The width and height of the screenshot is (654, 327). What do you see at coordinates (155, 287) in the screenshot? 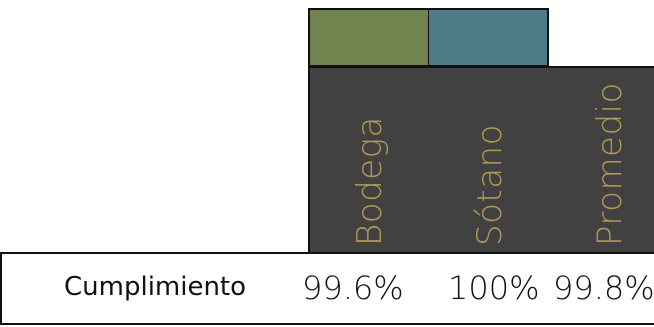
I see `row-label: Cumplimiento` at bounding box center [155, 287].